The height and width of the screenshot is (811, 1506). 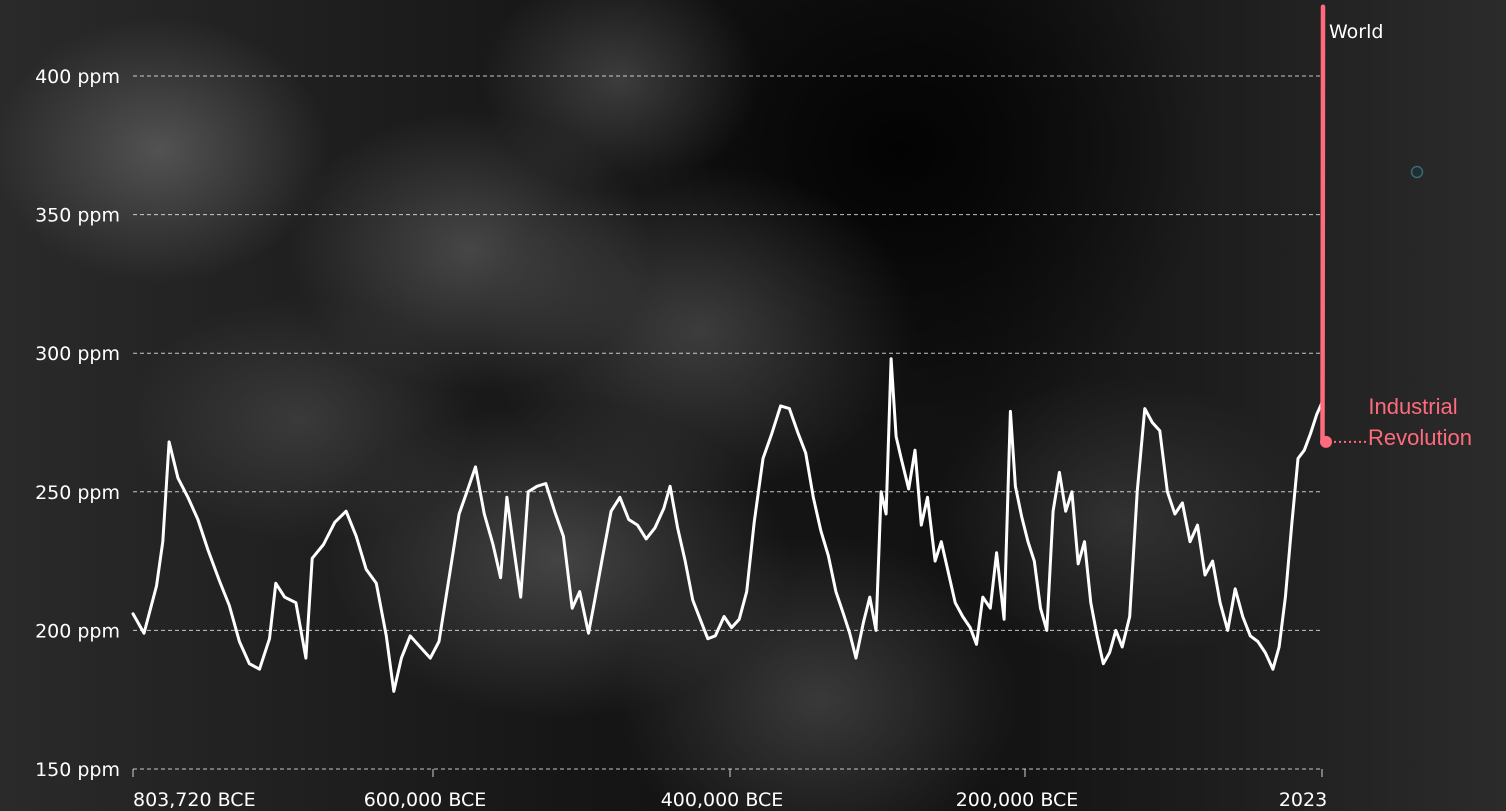 What do you see at coordinates (77, 631) in the screenshot?
I see `y-tick-label: 200 ppm` at bounding box center [77, 631].